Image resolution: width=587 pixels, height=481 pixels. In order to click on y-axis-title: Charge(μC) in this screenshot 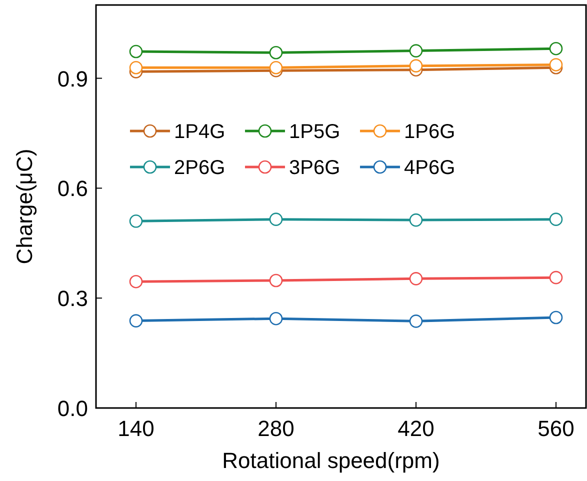, I will do `click(24, 206)`.